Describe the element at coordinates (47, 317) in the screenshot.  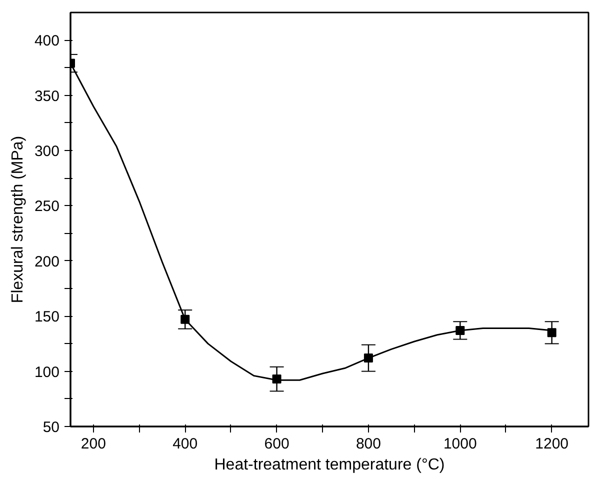
I see `y-tick-label: 150` at that location.